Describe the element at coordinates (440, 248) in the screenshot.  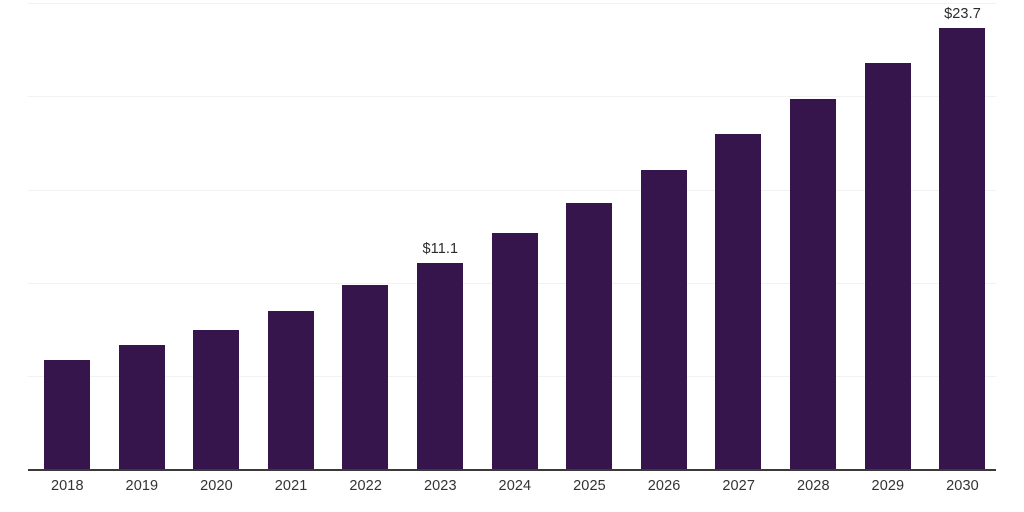
I see `bar-value-label: $11.1` at that location.